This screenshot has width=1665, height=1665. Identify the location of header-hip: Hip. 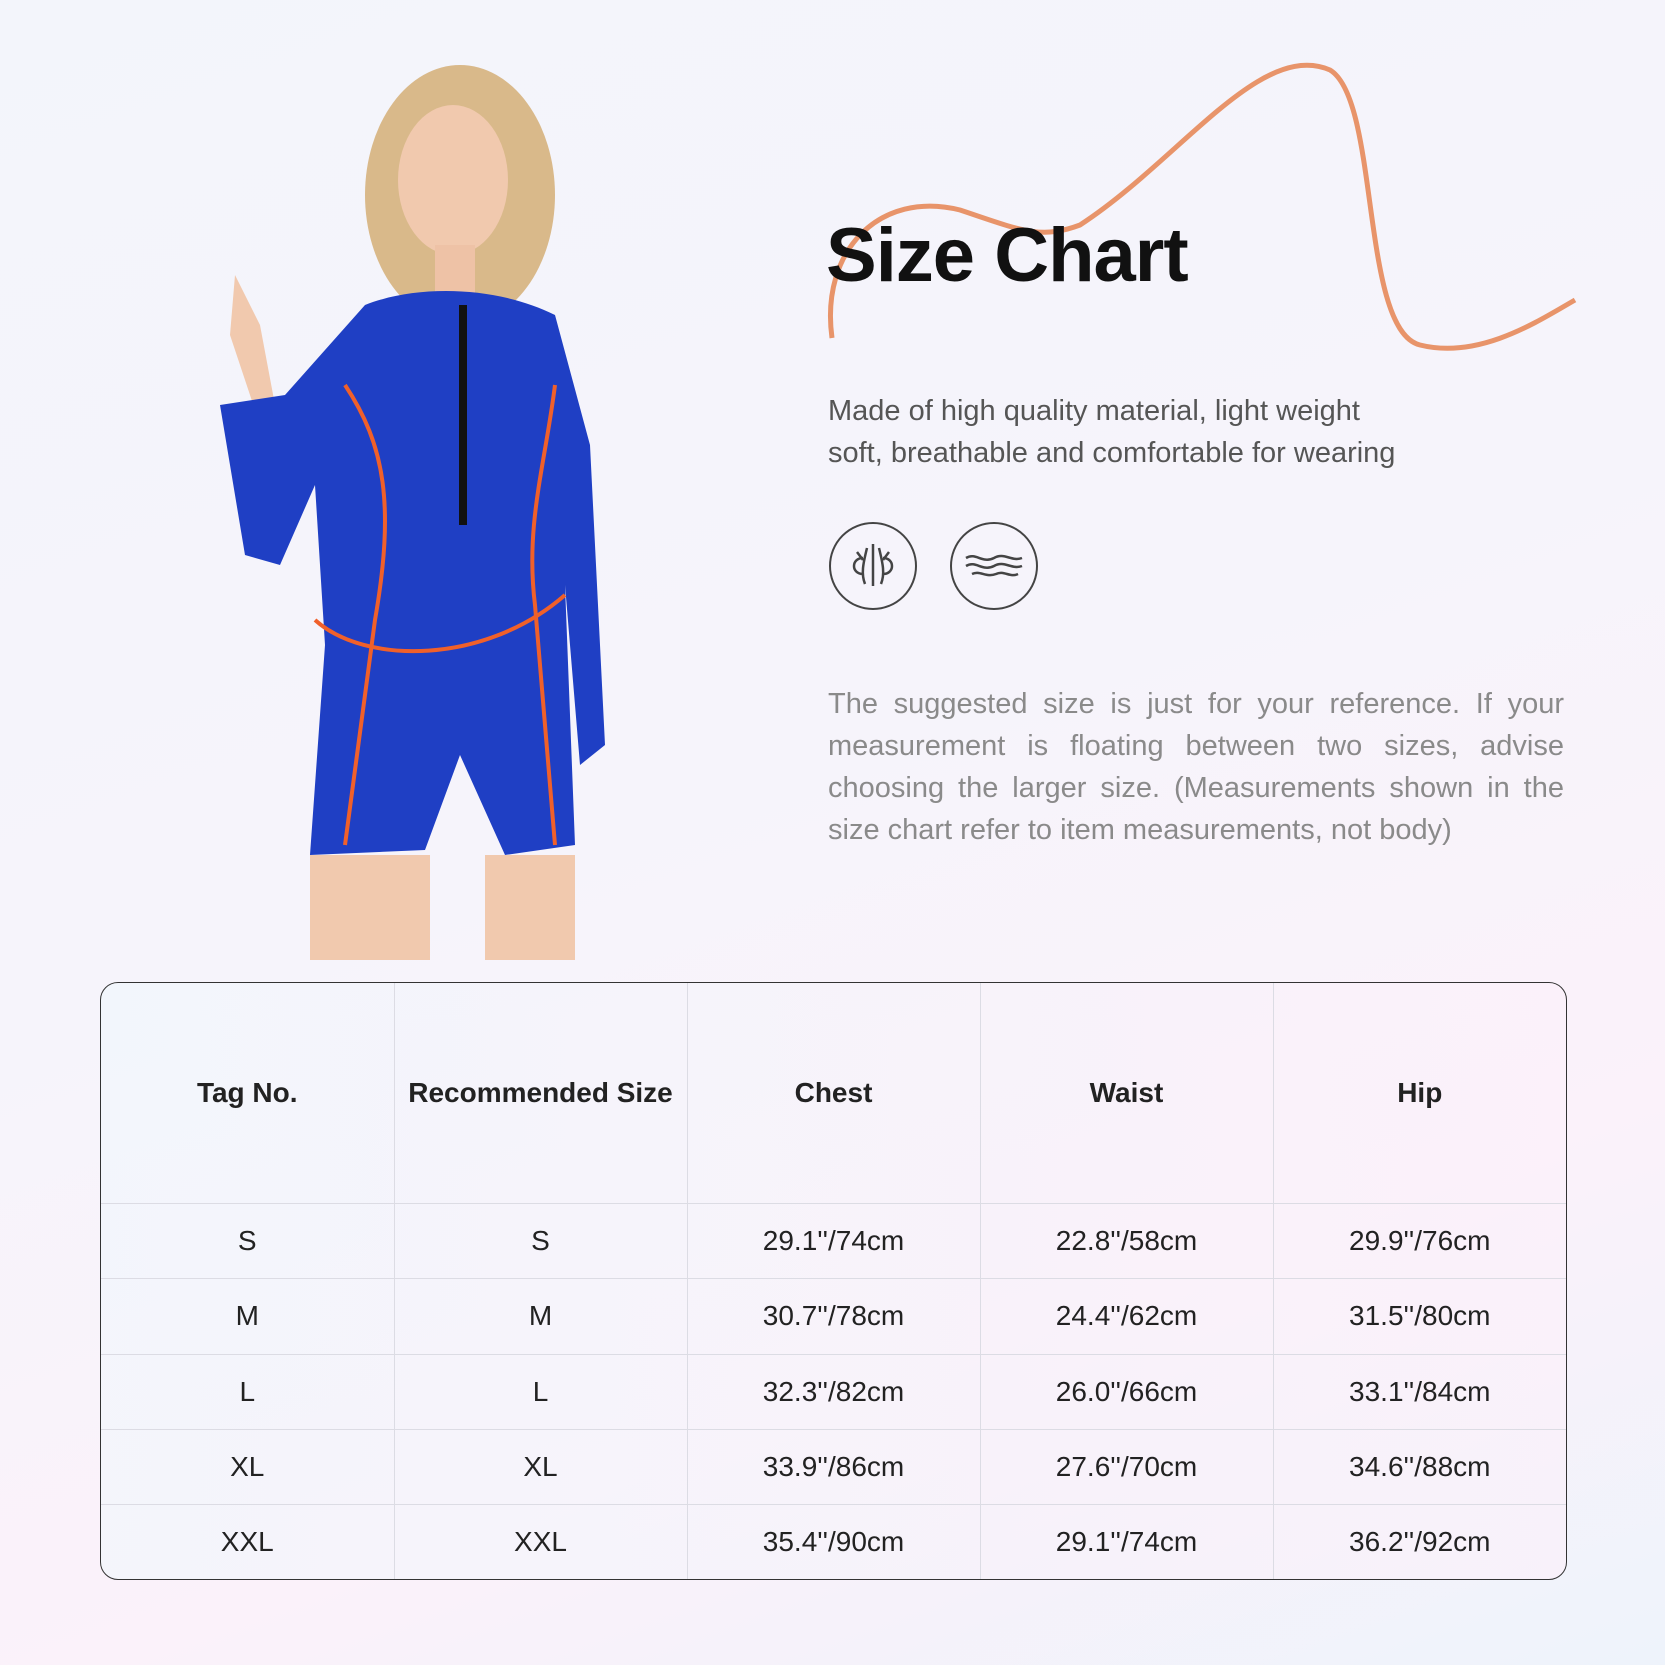
(1419, 1094).